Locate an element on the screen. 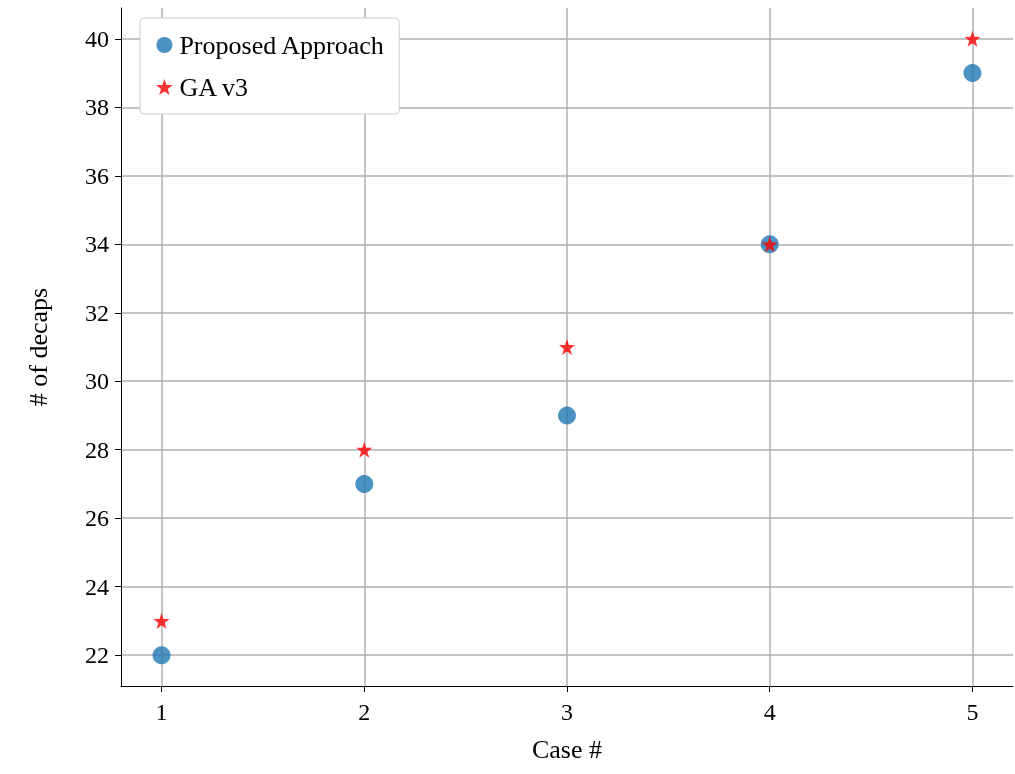 This screenshot has height=774, width=1015. x-tick-label: 4 is located at coordinates (769, 712).